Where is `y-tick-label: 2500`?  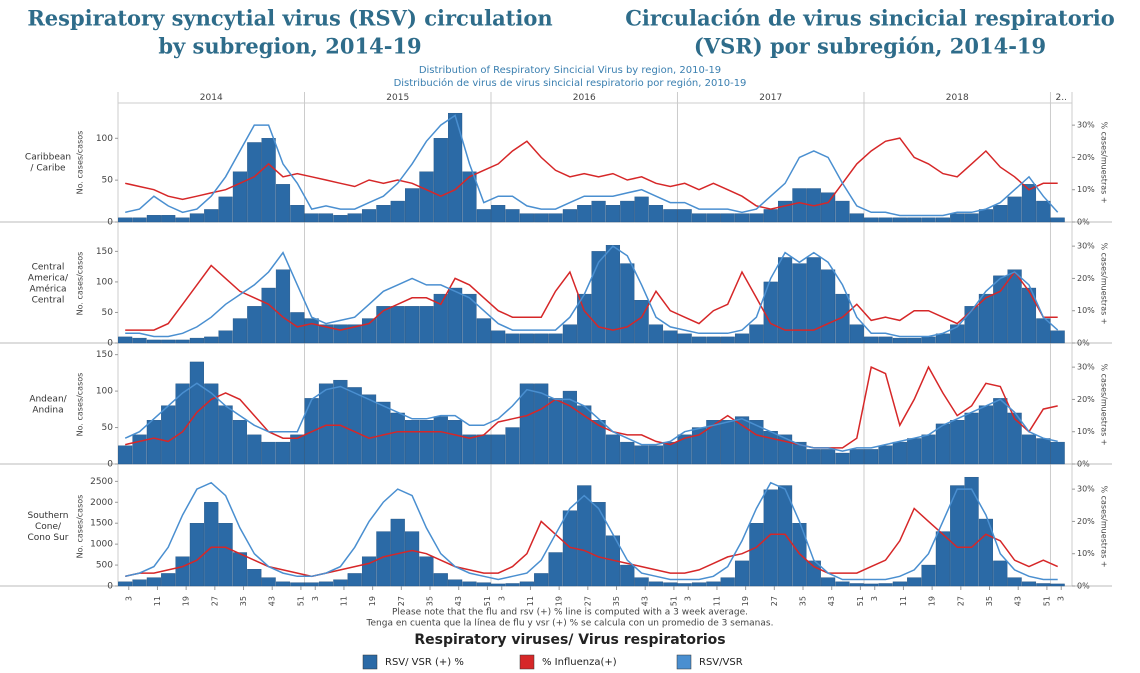 y-tick-label: 2500 is located at coordinates (101, 482).